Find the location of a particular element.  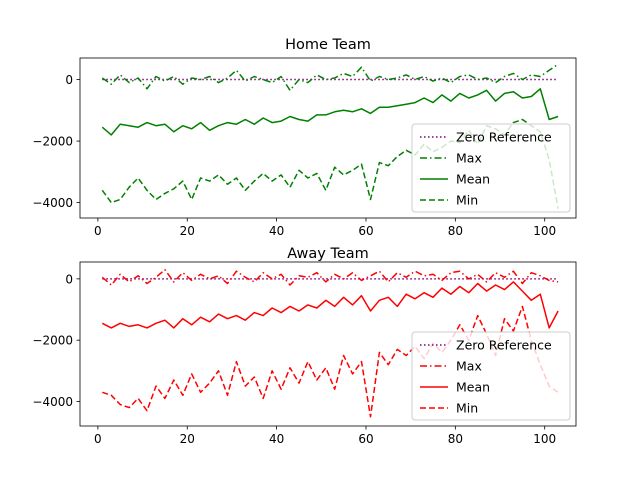

panel-1-xtick-label-5: 100 is located at coordinates (544, 231).